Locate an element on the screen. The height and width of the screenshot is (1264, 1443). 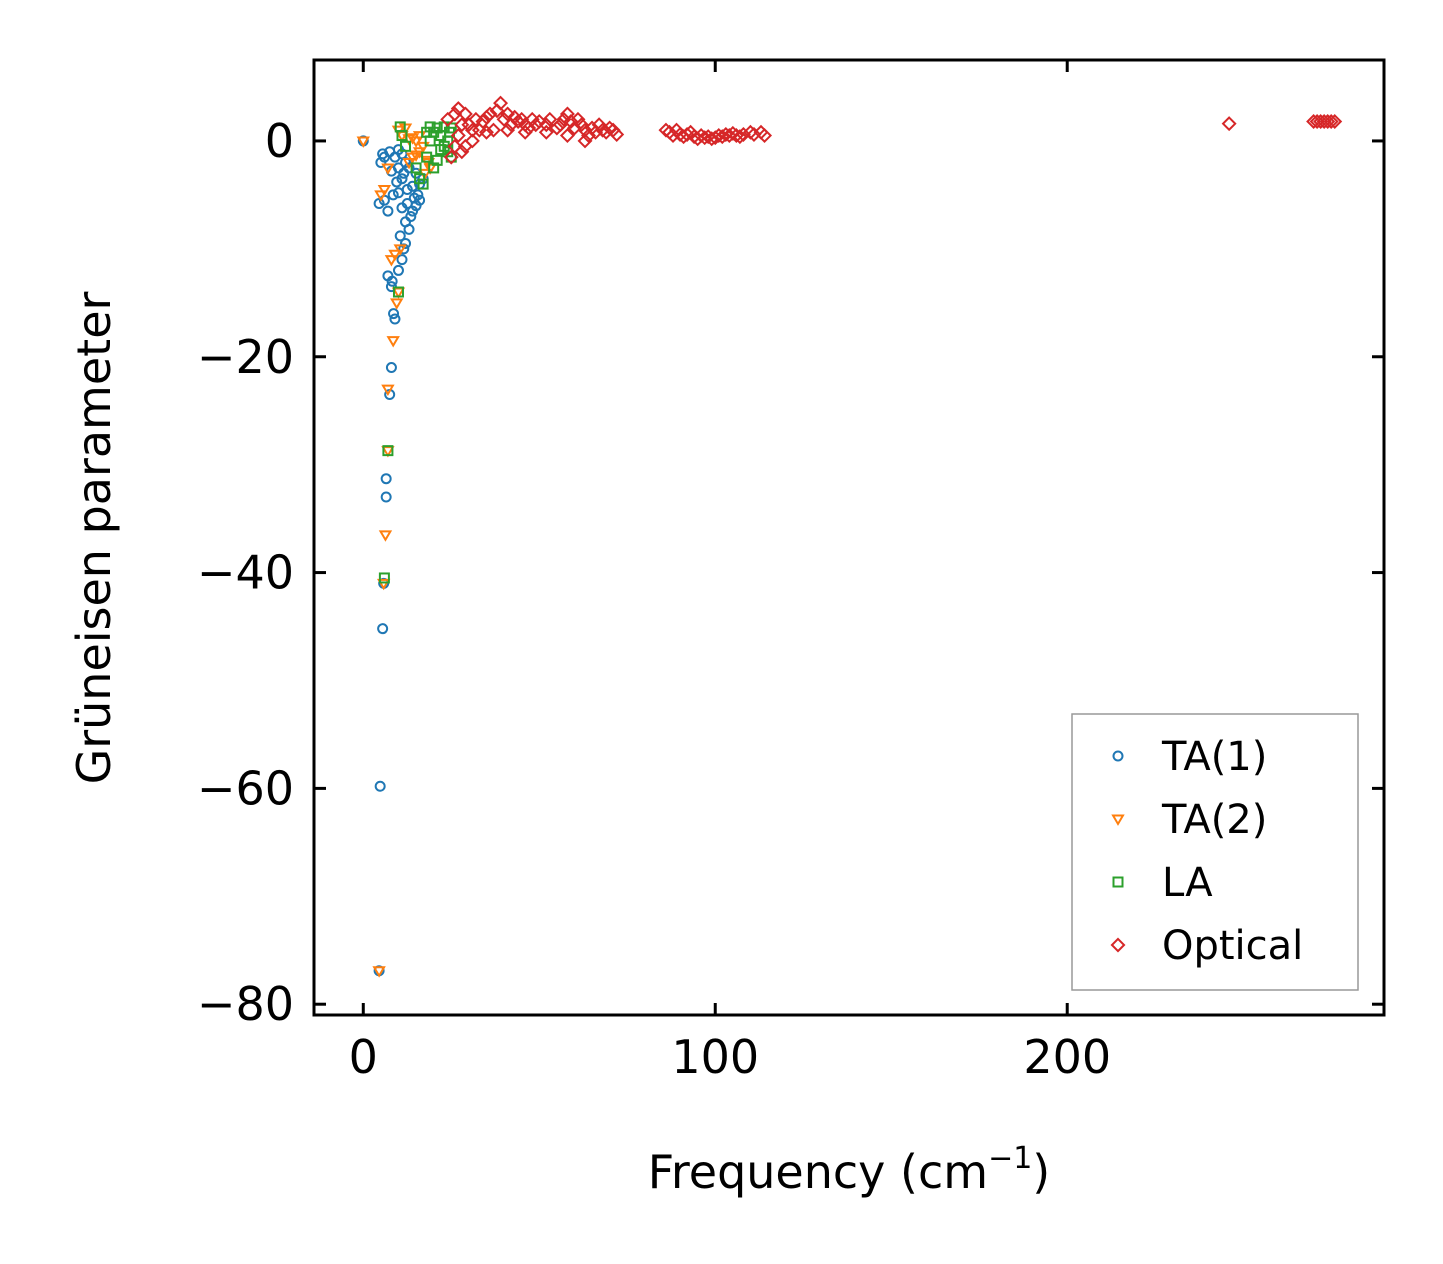
x-tick-label: 200 is located at coordinates (1067, 1057).